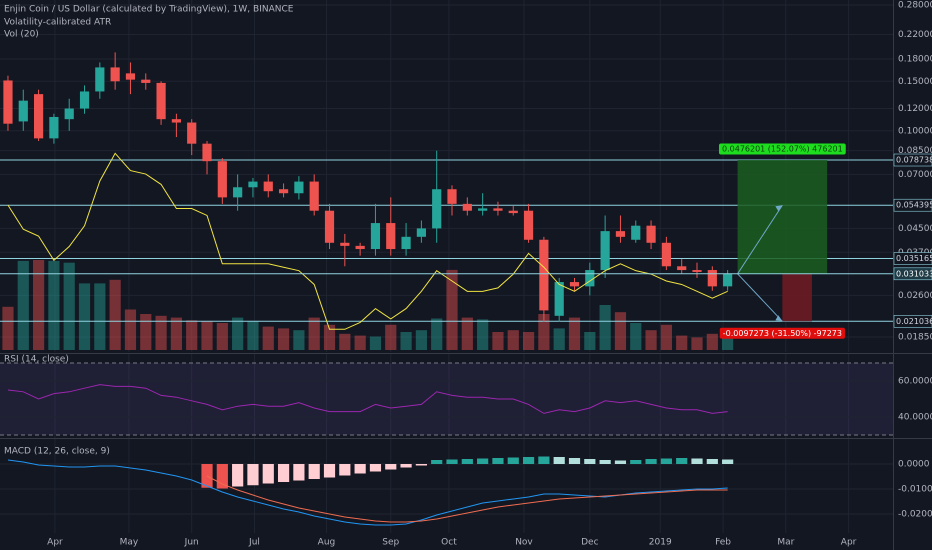 This screenshot has width=932, height=550. What do you see at coordinates (446, 399) in the screenshot?
I see `rsi-band` at bounding box center [446, 399].